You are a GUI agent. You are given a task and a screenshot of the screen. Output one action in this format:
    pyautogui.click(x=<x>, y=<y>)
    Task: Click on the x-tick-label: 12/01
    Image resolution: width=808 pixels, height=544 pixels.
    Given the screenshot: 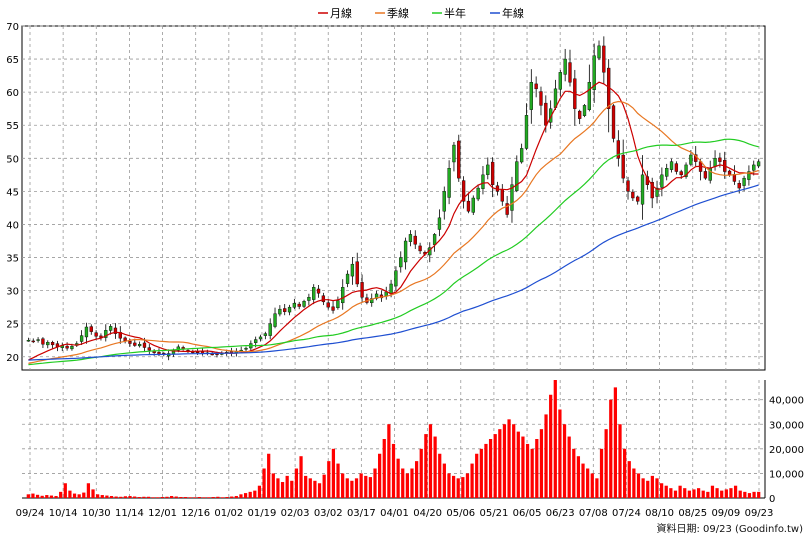 What is the action you would take?
    pyautogui.click(x=162, y=513)
    